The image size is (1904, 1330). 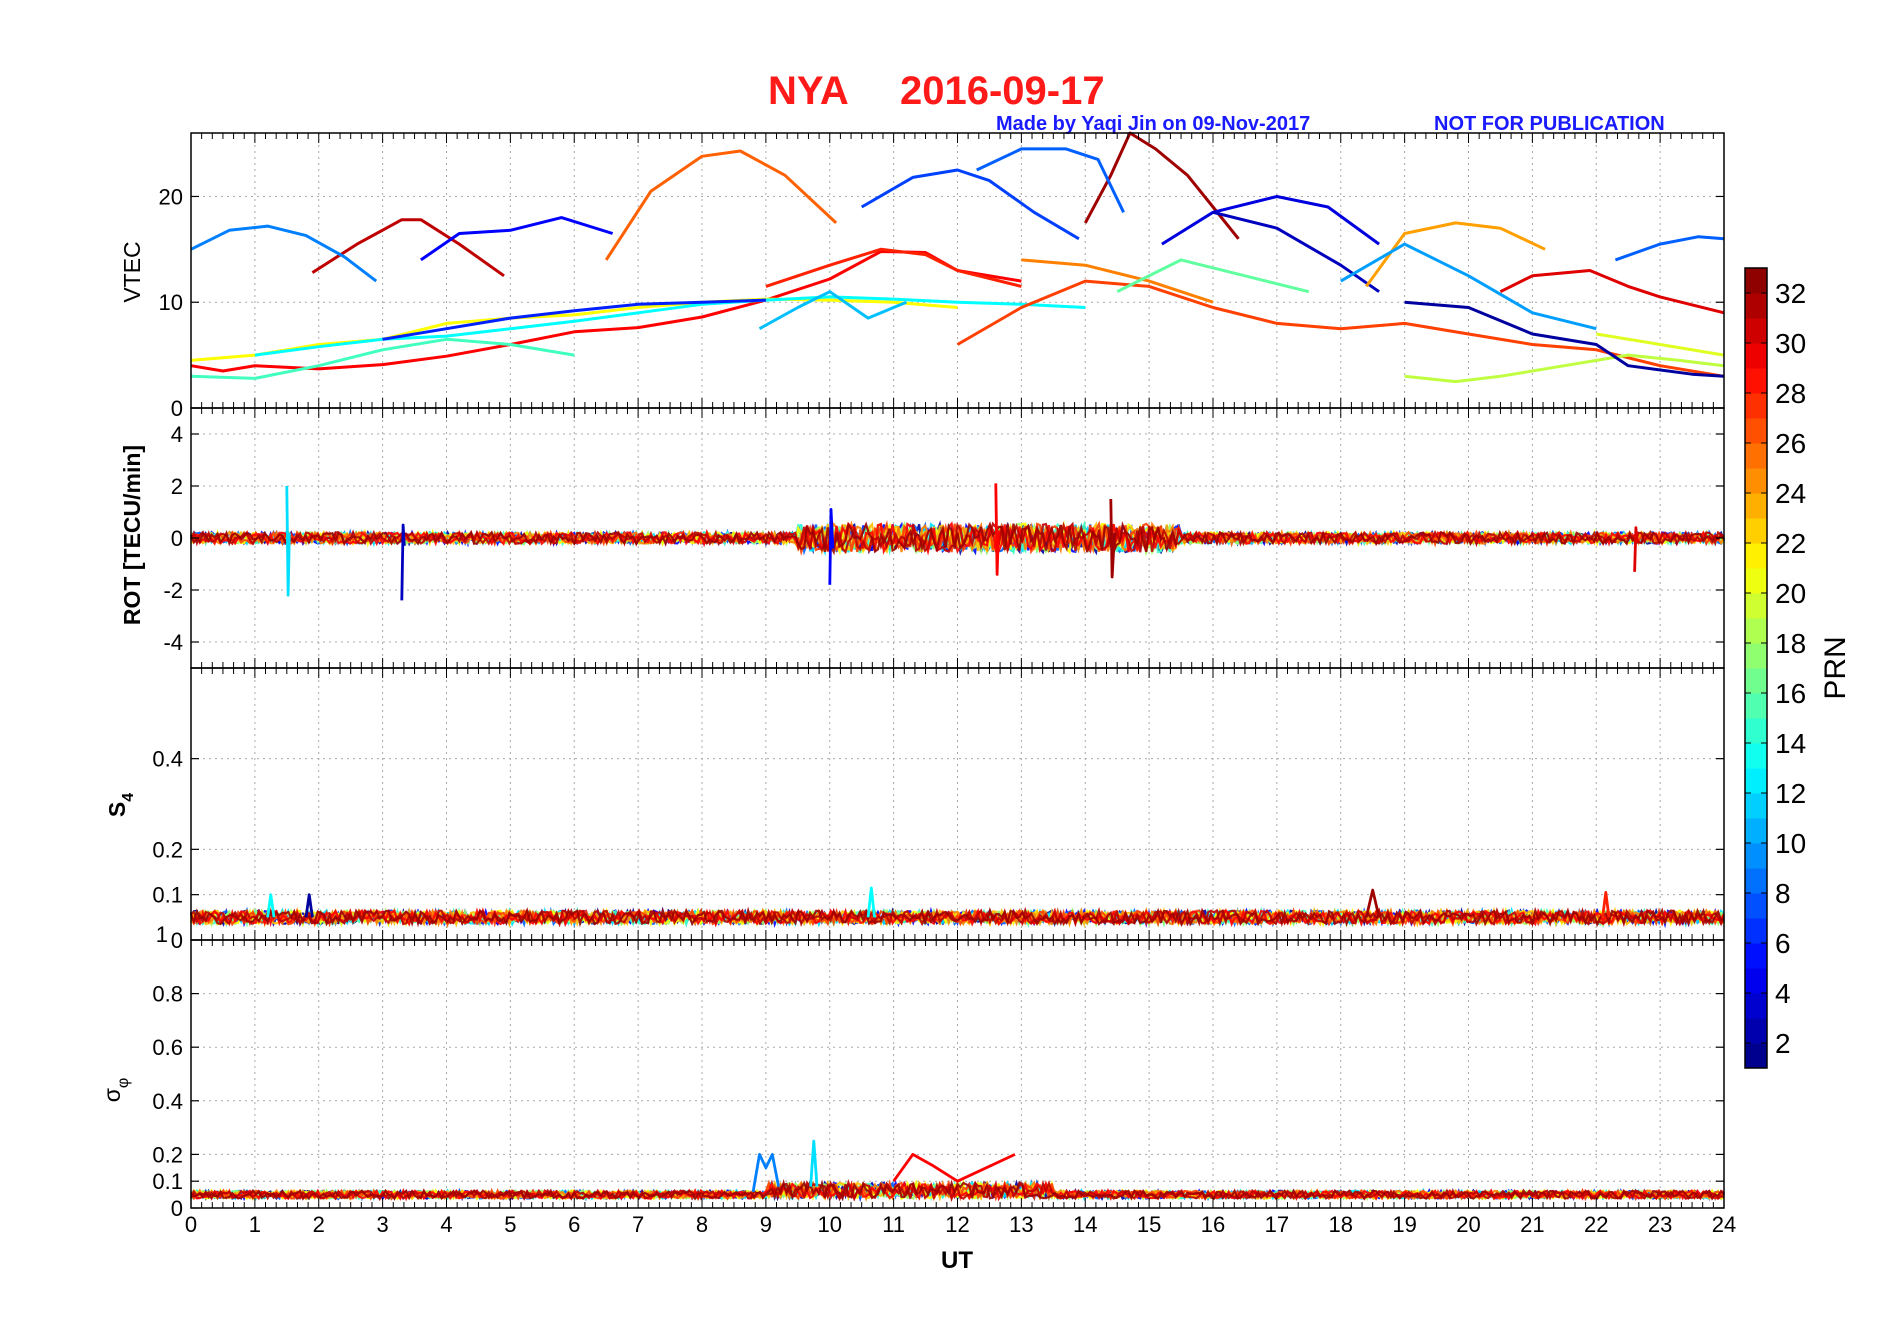 I want to click on colorbar-tick-label: 26, so click(x=1790, y=443).